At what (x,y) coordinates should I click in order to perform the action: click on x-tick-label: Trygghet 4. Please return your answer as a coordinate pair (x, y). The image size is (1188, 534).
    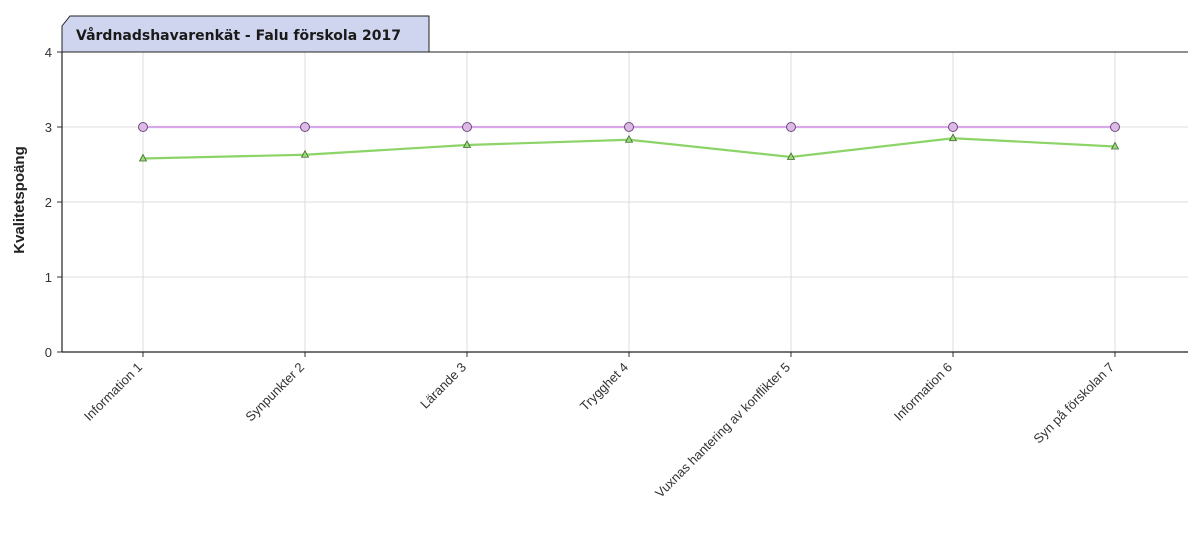
    Looking at the image, I should click on (604, 387).